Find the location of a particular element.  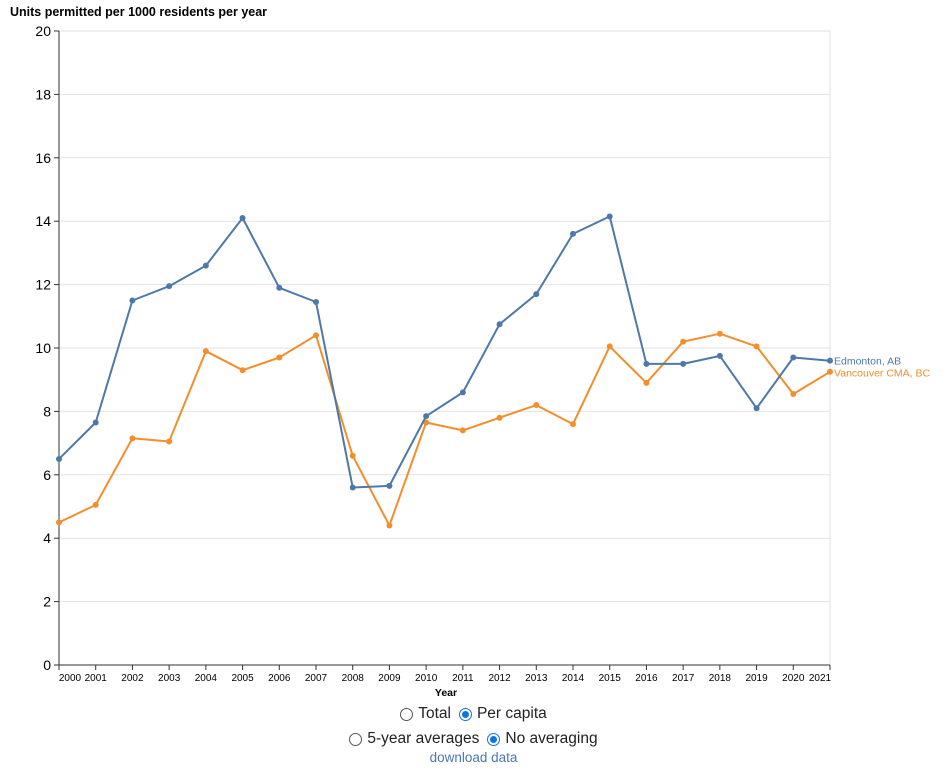

y-tick-label: 2 is located at coordinates (47, 602).